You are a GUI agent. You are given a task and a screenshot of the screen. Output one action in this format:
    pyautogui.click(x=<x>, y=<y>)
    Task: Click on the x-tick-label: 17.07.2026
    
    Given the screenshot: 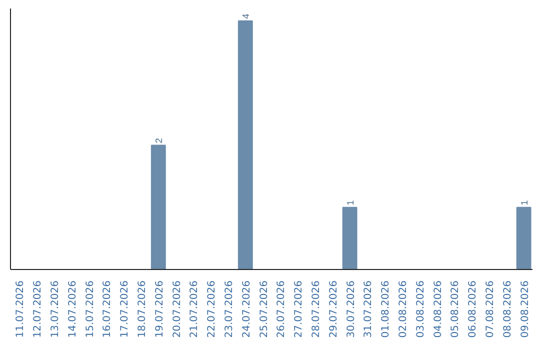 What is the action you would take?
    pyautogui.click(x=125, y=309)
    